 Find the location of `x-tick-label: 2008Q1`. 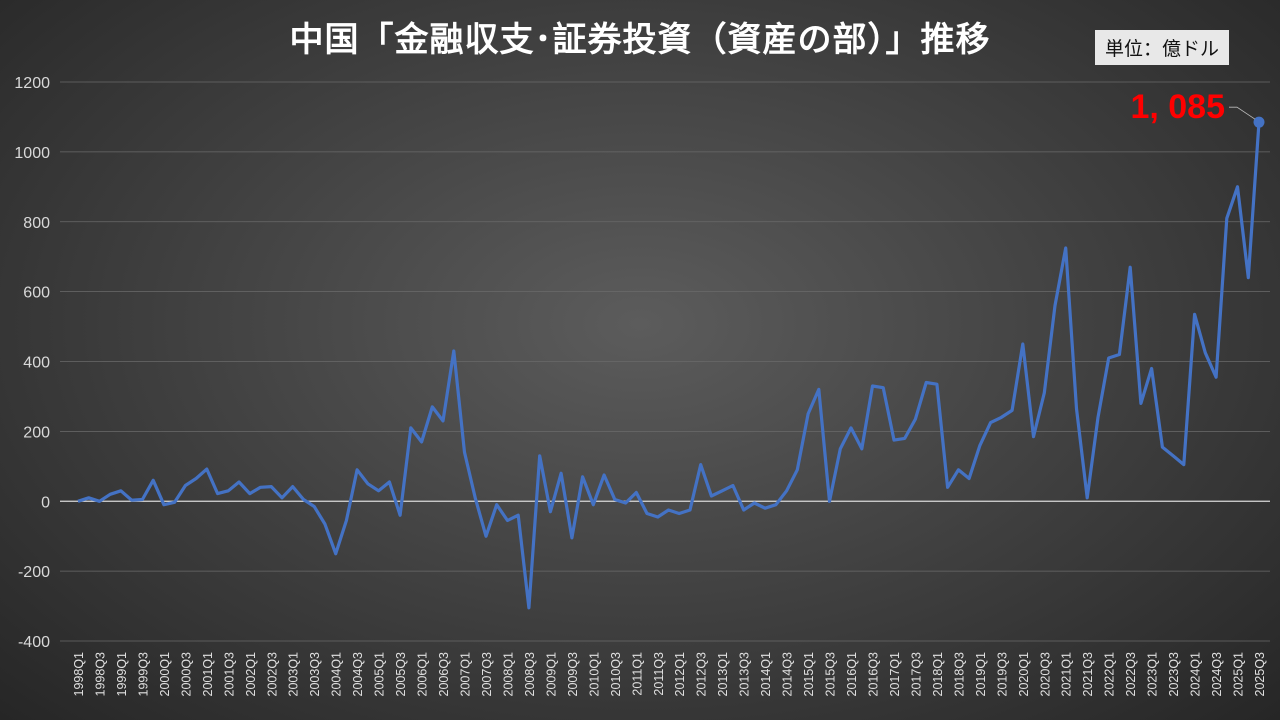

x-tick-label: 2008Q1 is located at coordinates (508, 674).